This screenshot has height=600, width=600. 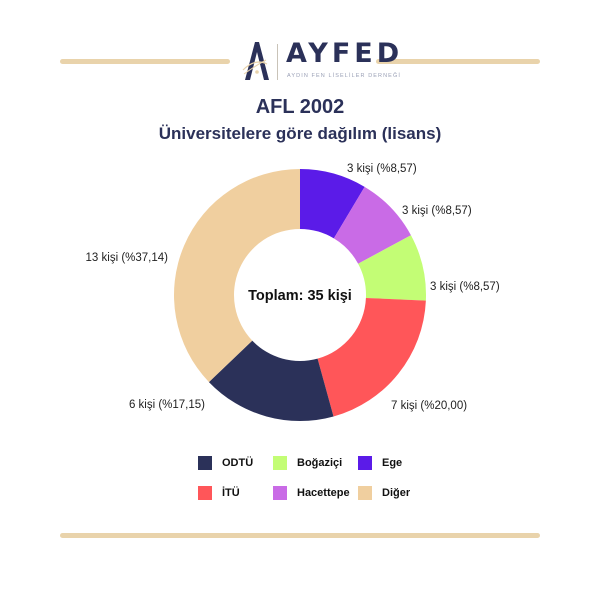 What do you see at coordinates (396, 493) in the screenshot?
I see `legend-label: Diğer` at bounding box center [396, 493].